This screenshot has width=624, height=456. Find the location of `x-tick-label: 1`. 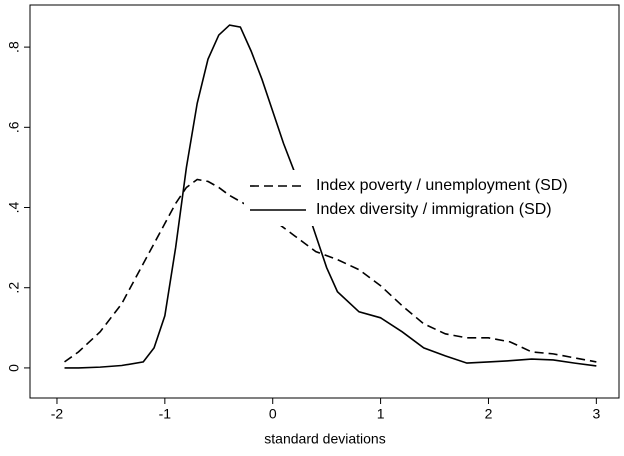

x-tick-label: 1 is located at coordinates (381, 414).